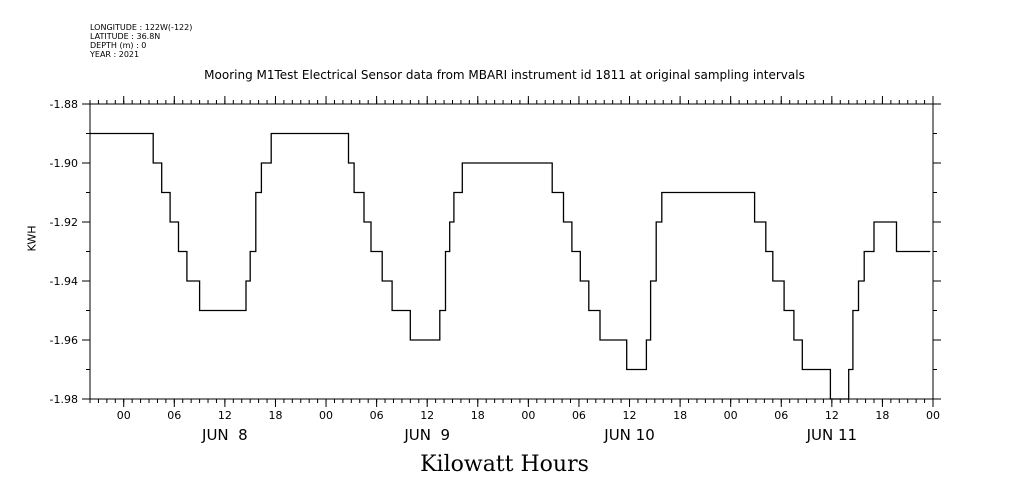  What do you see at coordinates (831, 435) in the screenshot?
I see `x-day-label: JUN 11` at bounding box center [831, 435].